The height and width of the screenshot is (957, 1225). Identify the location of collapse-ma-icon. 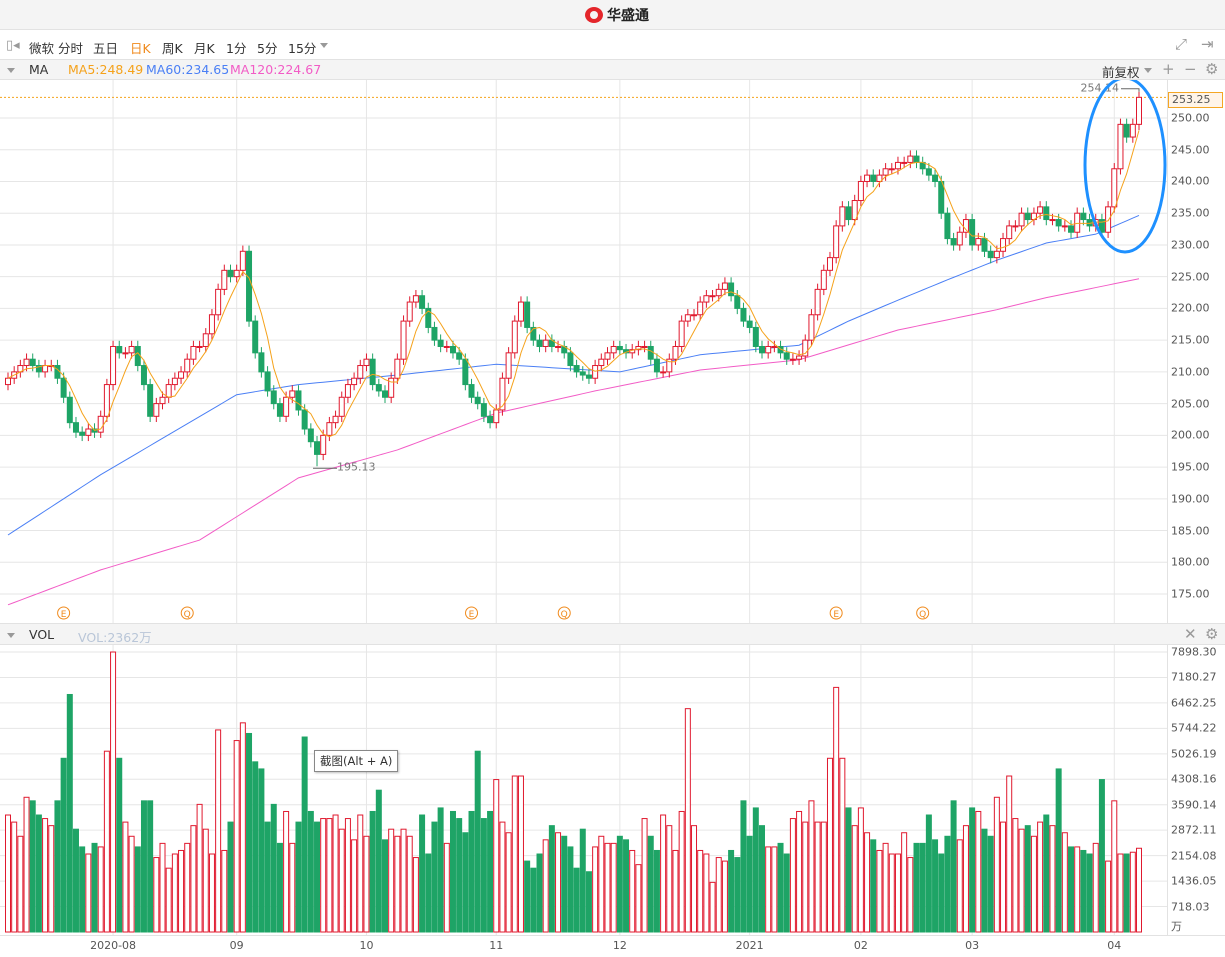
(11, 70).